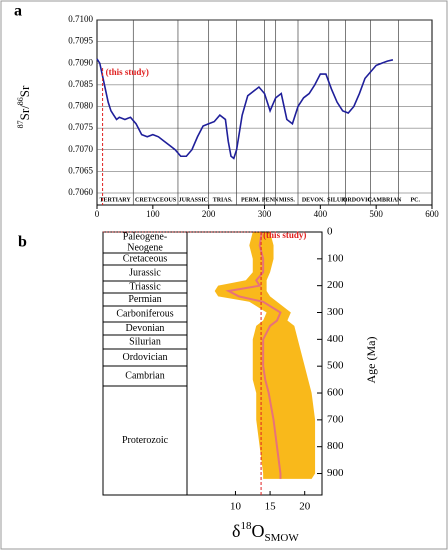 Image resolution: width=448 pixels, height=550 pixels. What do you see at coordinates (223, 200) in the screenshot?
I see `period-label: TRIAS.` at bounding box center [223, 200].